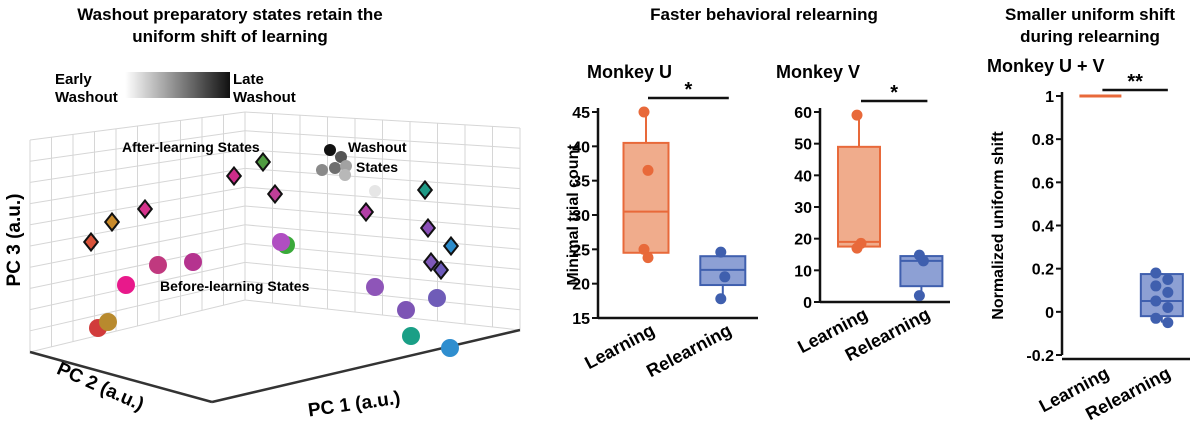  Describe the element at coordinates (1090, 14) in the screenshot. I see `right-title-line1: Smaller uniform shift` at that location.